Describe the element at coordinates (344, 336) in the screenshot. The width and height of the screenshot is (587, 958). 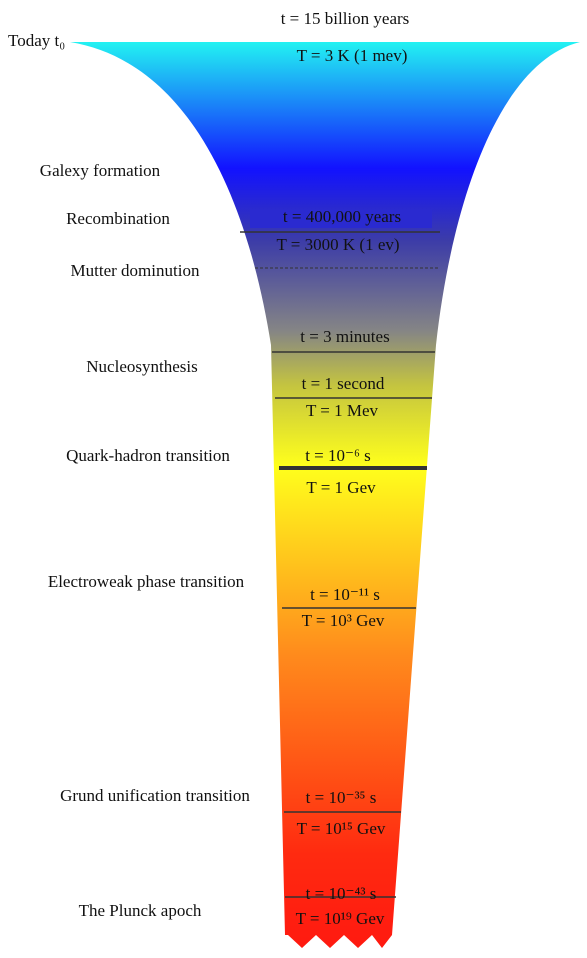
I see `marker-label: t = 3 minutes` at that location.